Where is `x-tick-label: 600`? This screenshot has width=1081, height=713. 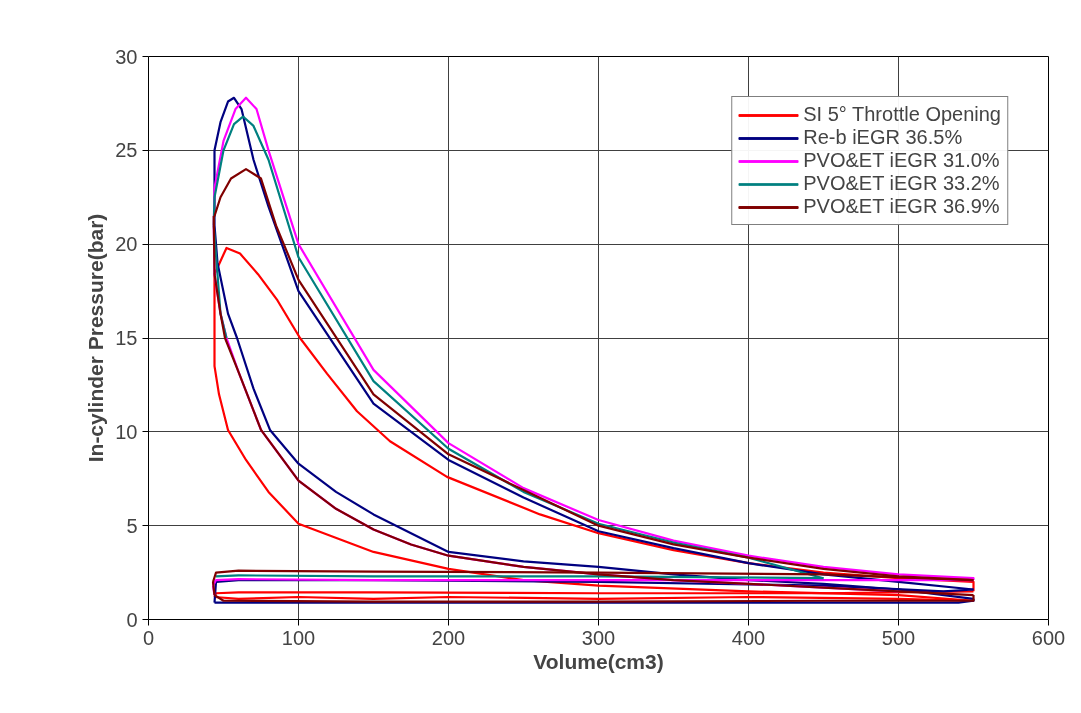
x-tick-label: 600 is located at coordinates (1048, 637).